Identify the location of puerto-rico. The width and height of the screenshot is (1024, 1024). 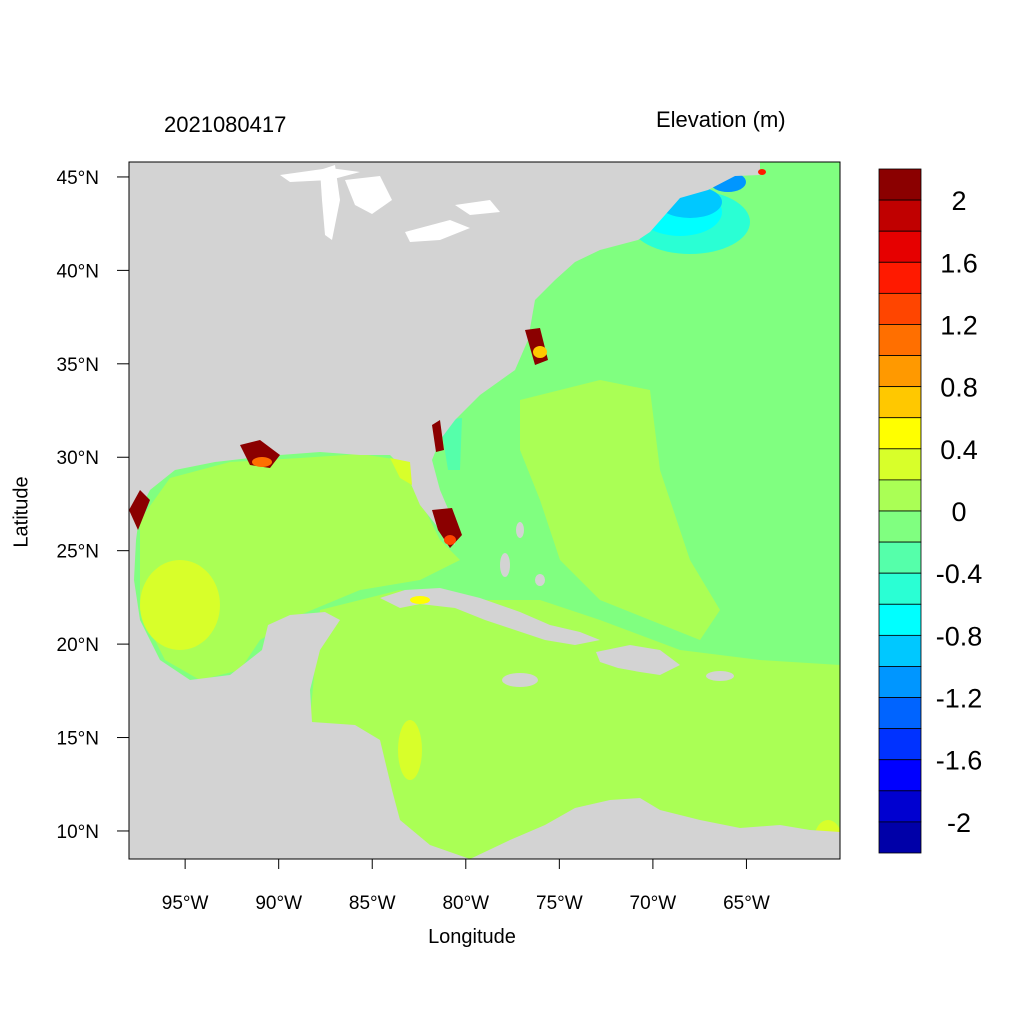
(720, 676).